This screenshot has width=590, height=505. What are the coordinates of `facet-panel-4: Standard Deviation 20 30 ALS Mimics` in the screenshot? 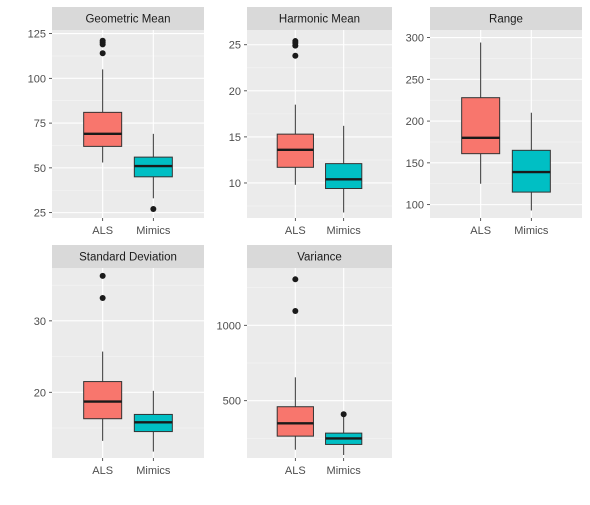 It's located at (119, 361).